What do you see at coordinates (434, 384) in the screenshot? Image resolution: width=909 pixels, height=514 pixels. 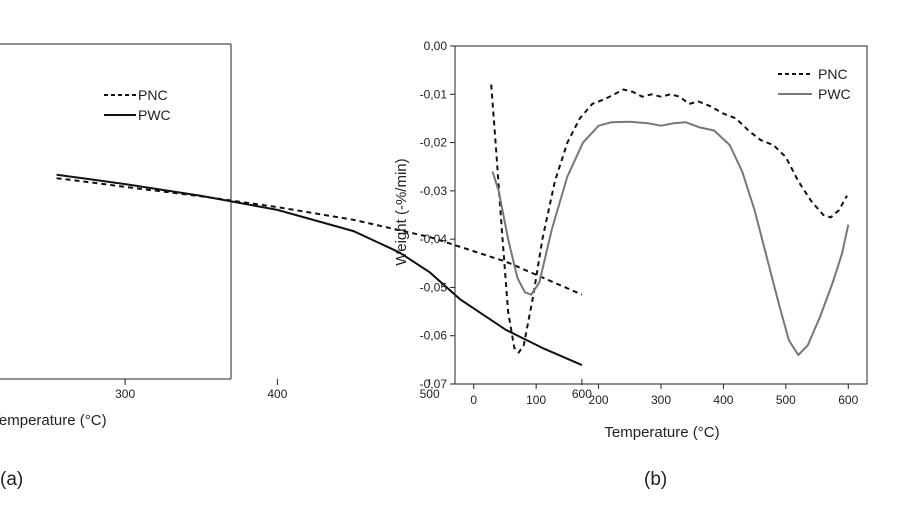 I see `chart-b-y-tick-label: -0,07` at bounding box center [434, 384].